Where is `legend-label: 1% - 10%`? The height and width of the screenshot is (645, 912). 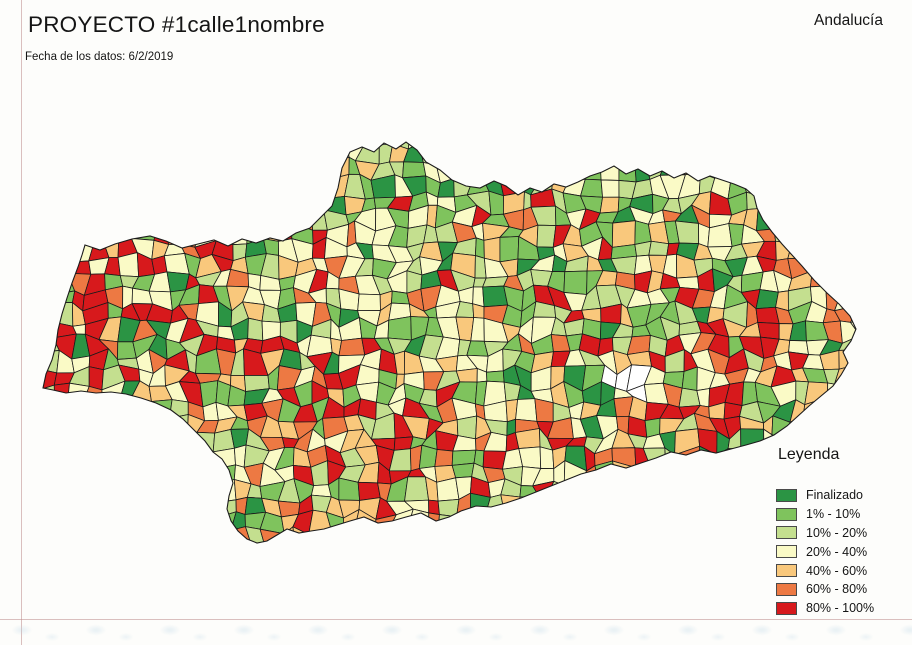 legend-label: 1% - 10% is located at coordinates (833, 514).